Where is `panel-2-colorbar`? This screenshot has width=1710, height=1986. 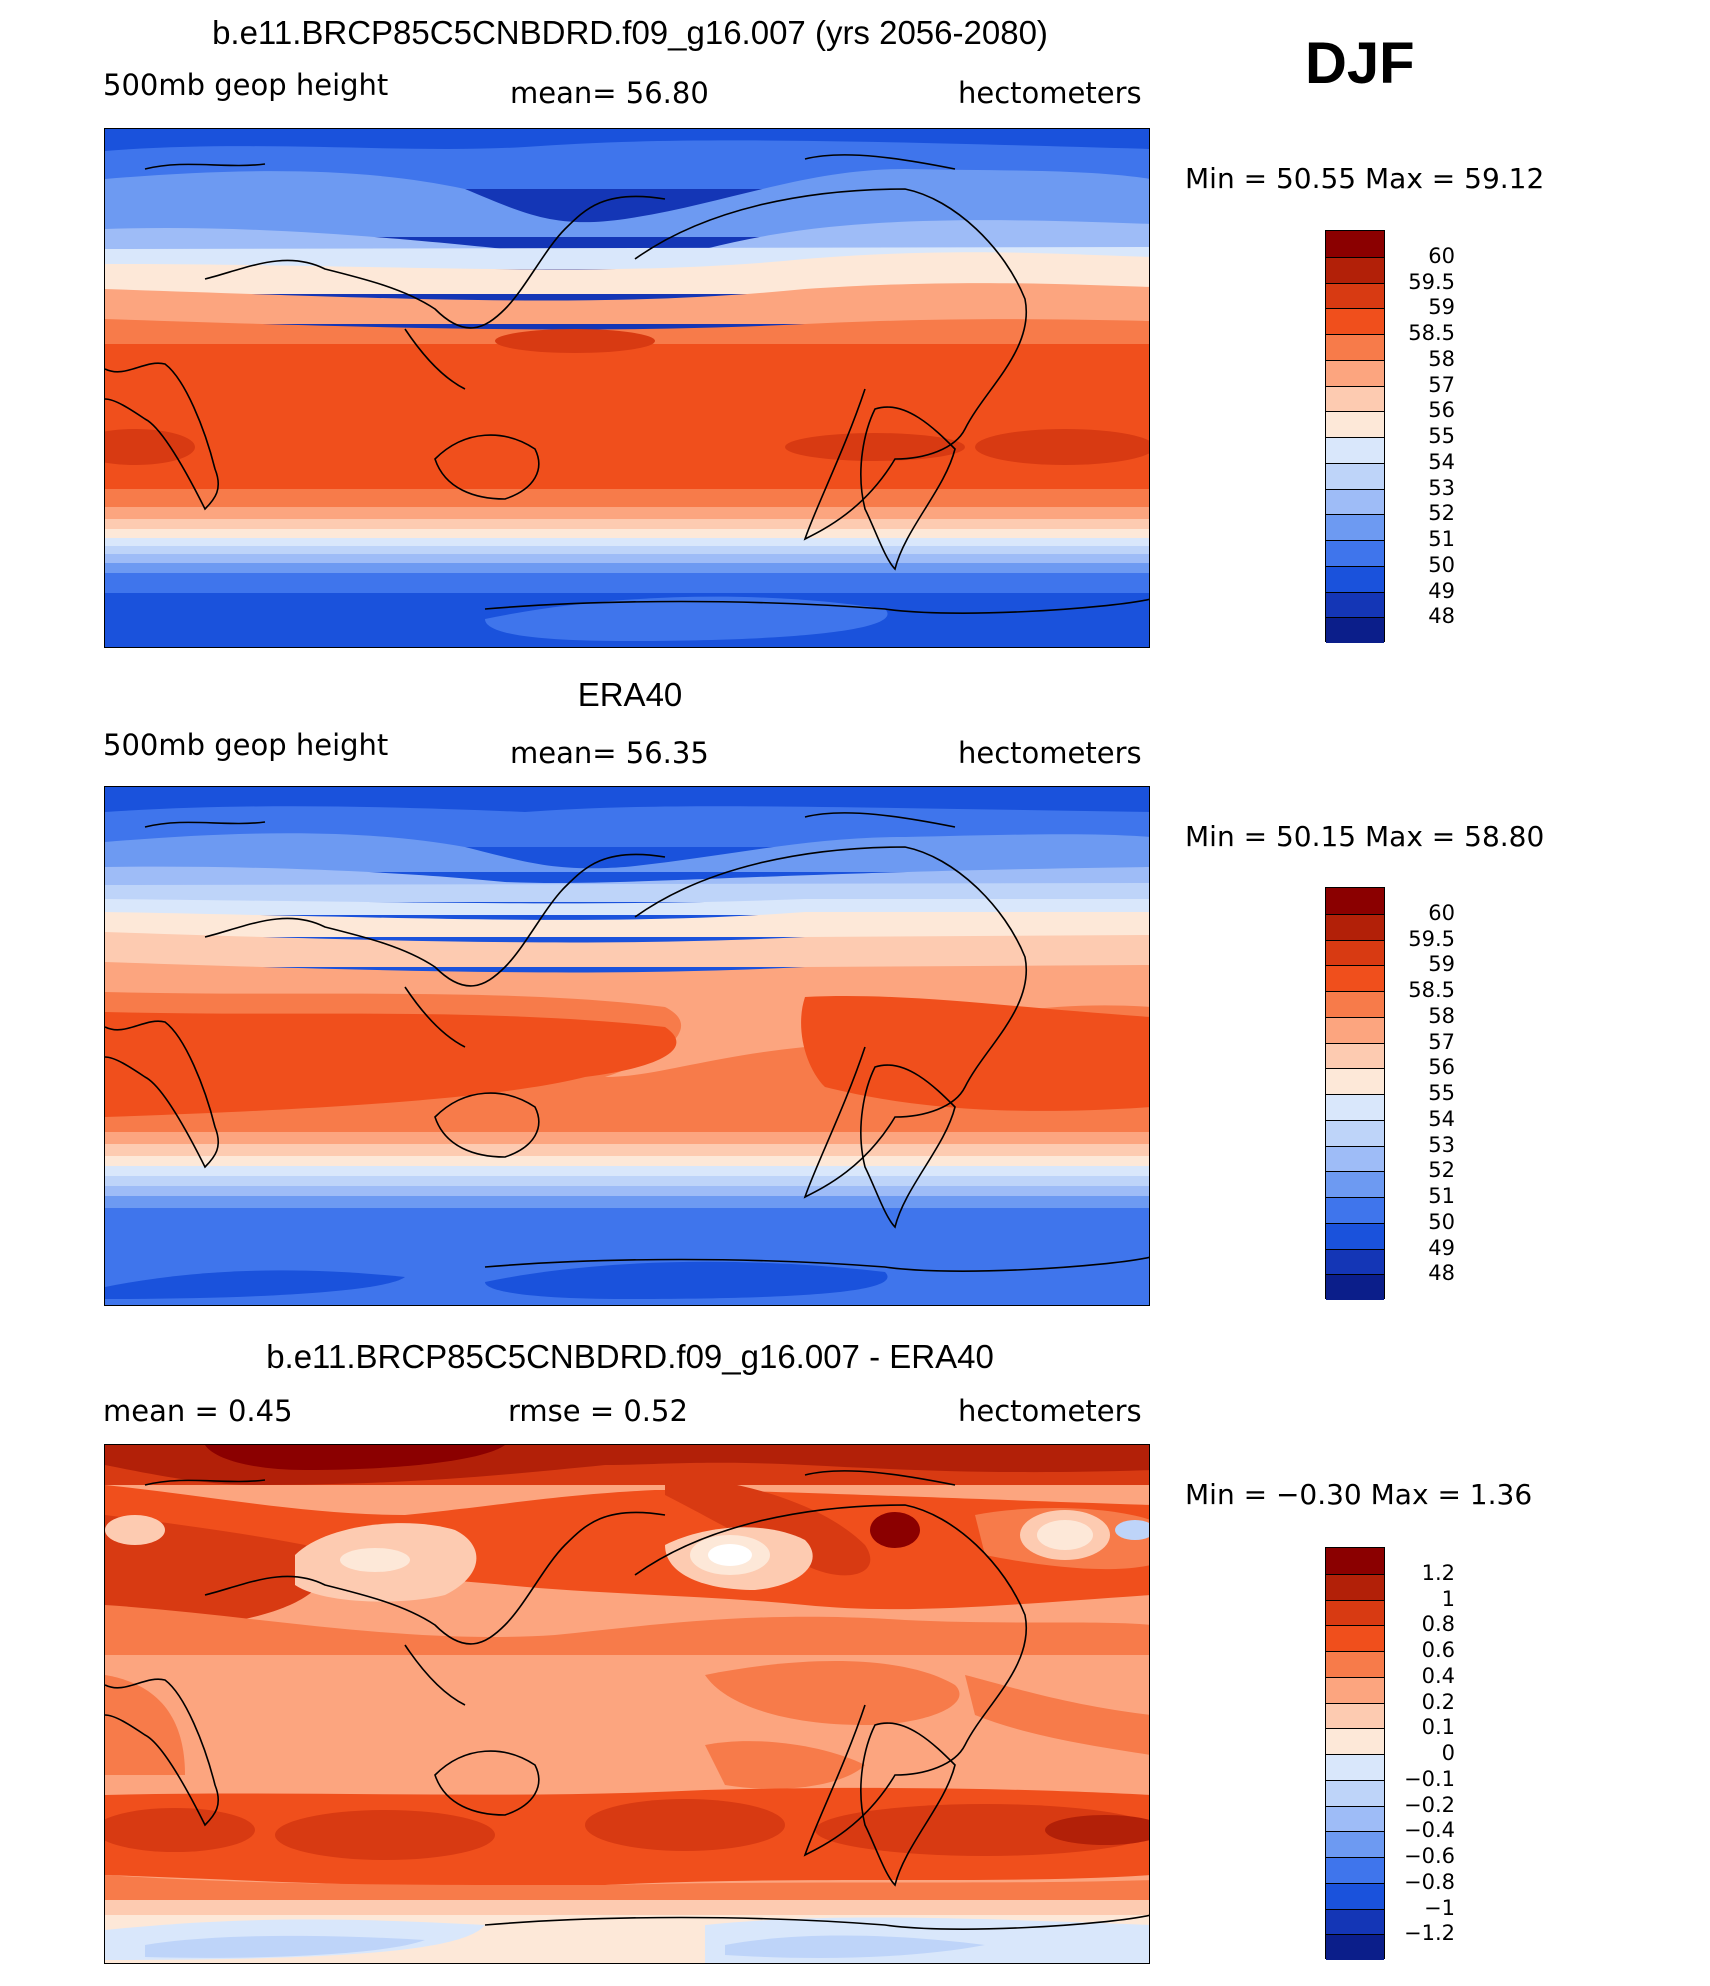
panel-2-colorbar is located at coordinates (1355, 1093).